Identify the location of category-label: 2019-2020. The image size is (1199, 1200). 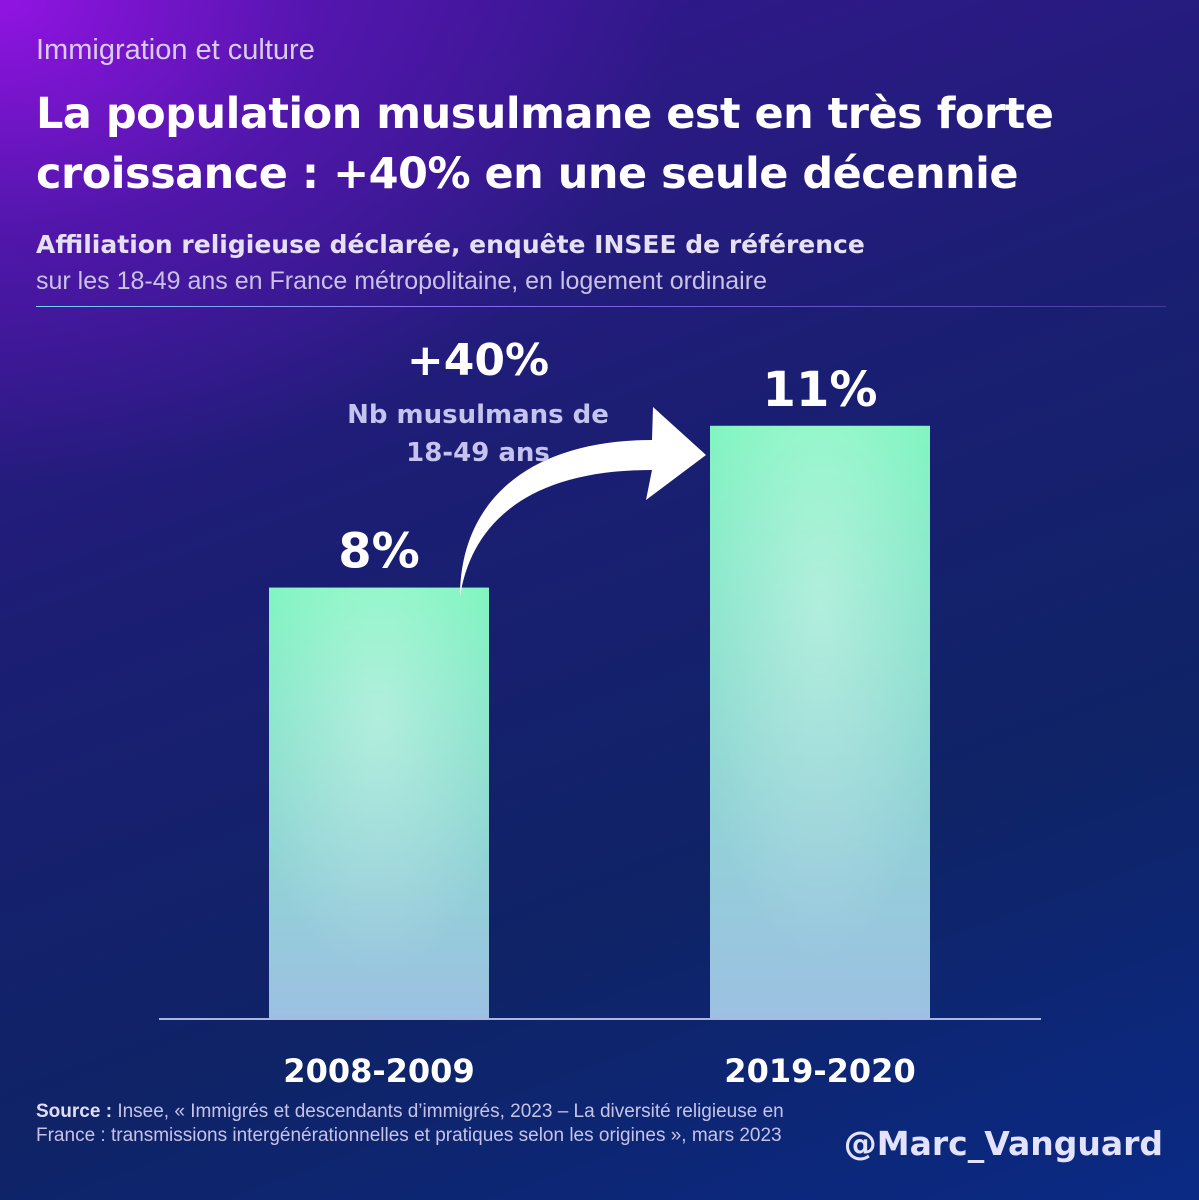
(819, 1071).